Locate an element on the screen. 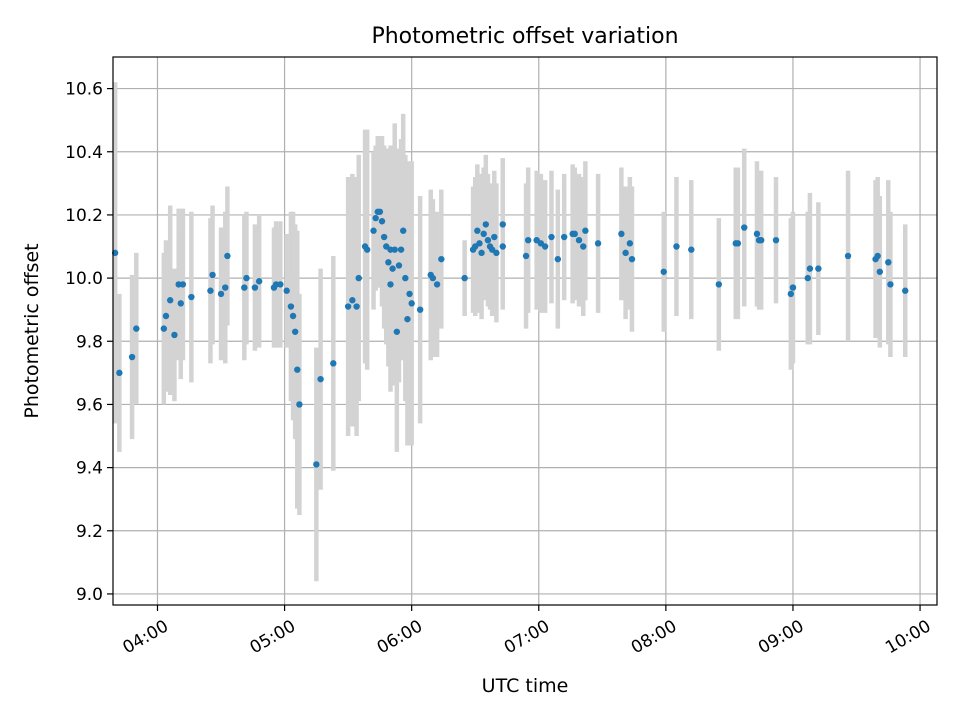 The height and width of the screenshot is (720, 960). y-tick-label: 9.0 is located at coordinates (89, 595).